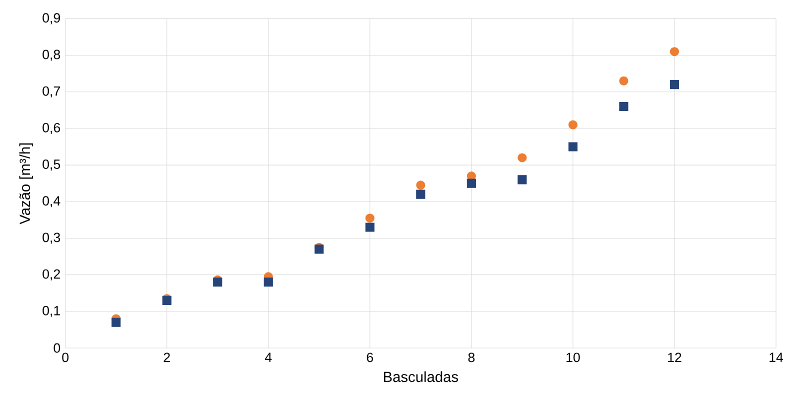 This screenshot has height=408, width=795. Describe the element at coordinates (573, 357) in the screenshot. I see `x-tick-label: 10` at that location.